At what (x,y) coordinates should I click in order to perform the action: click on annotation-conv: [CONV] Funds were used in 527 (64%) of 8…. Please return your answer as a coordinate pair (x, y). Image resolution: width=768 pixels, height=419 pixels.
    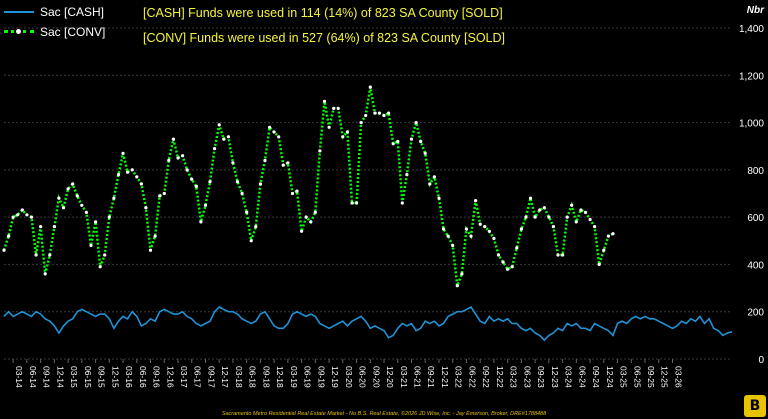
    Looking at the image, I should click on (324, 38).